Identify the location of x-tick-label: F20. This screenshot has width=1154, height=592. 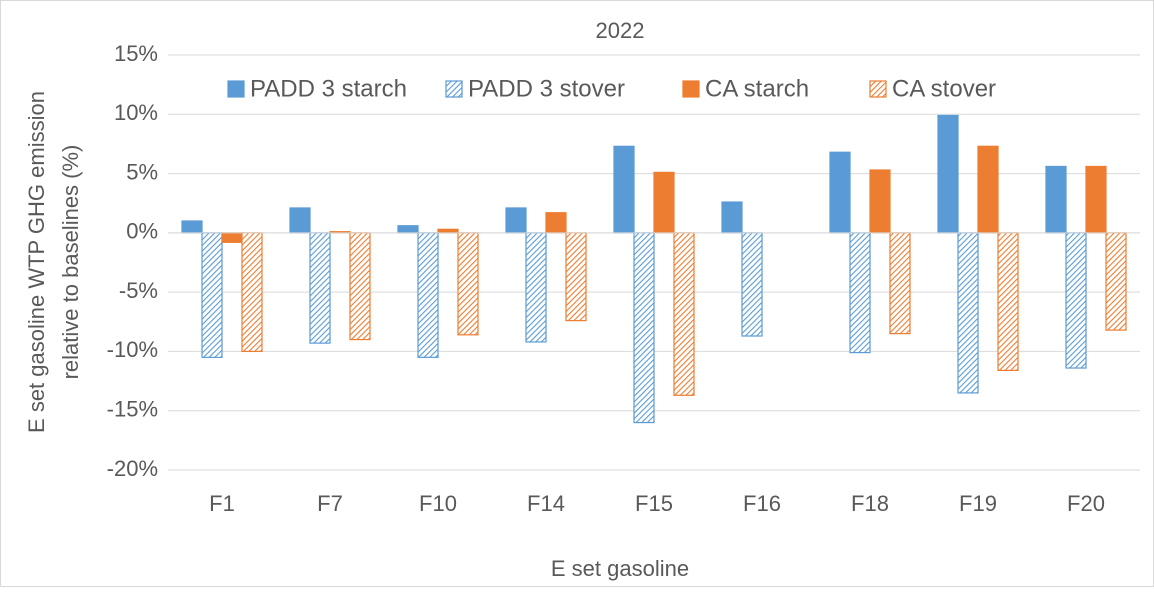
(1086, 503).